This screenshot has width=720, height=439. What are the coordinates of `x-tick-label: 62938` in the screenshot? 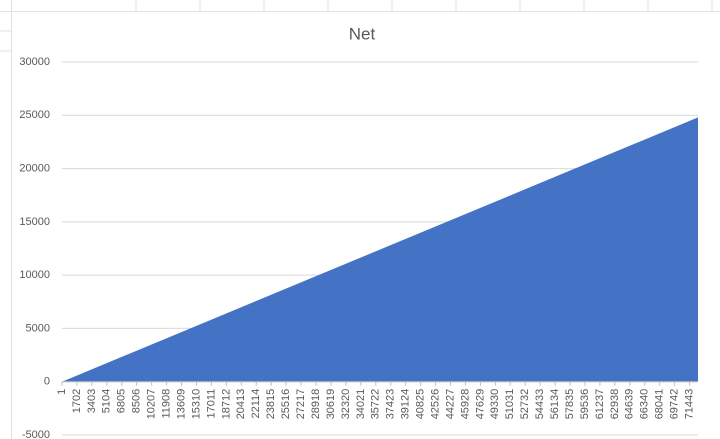 It's located at (615, 404).